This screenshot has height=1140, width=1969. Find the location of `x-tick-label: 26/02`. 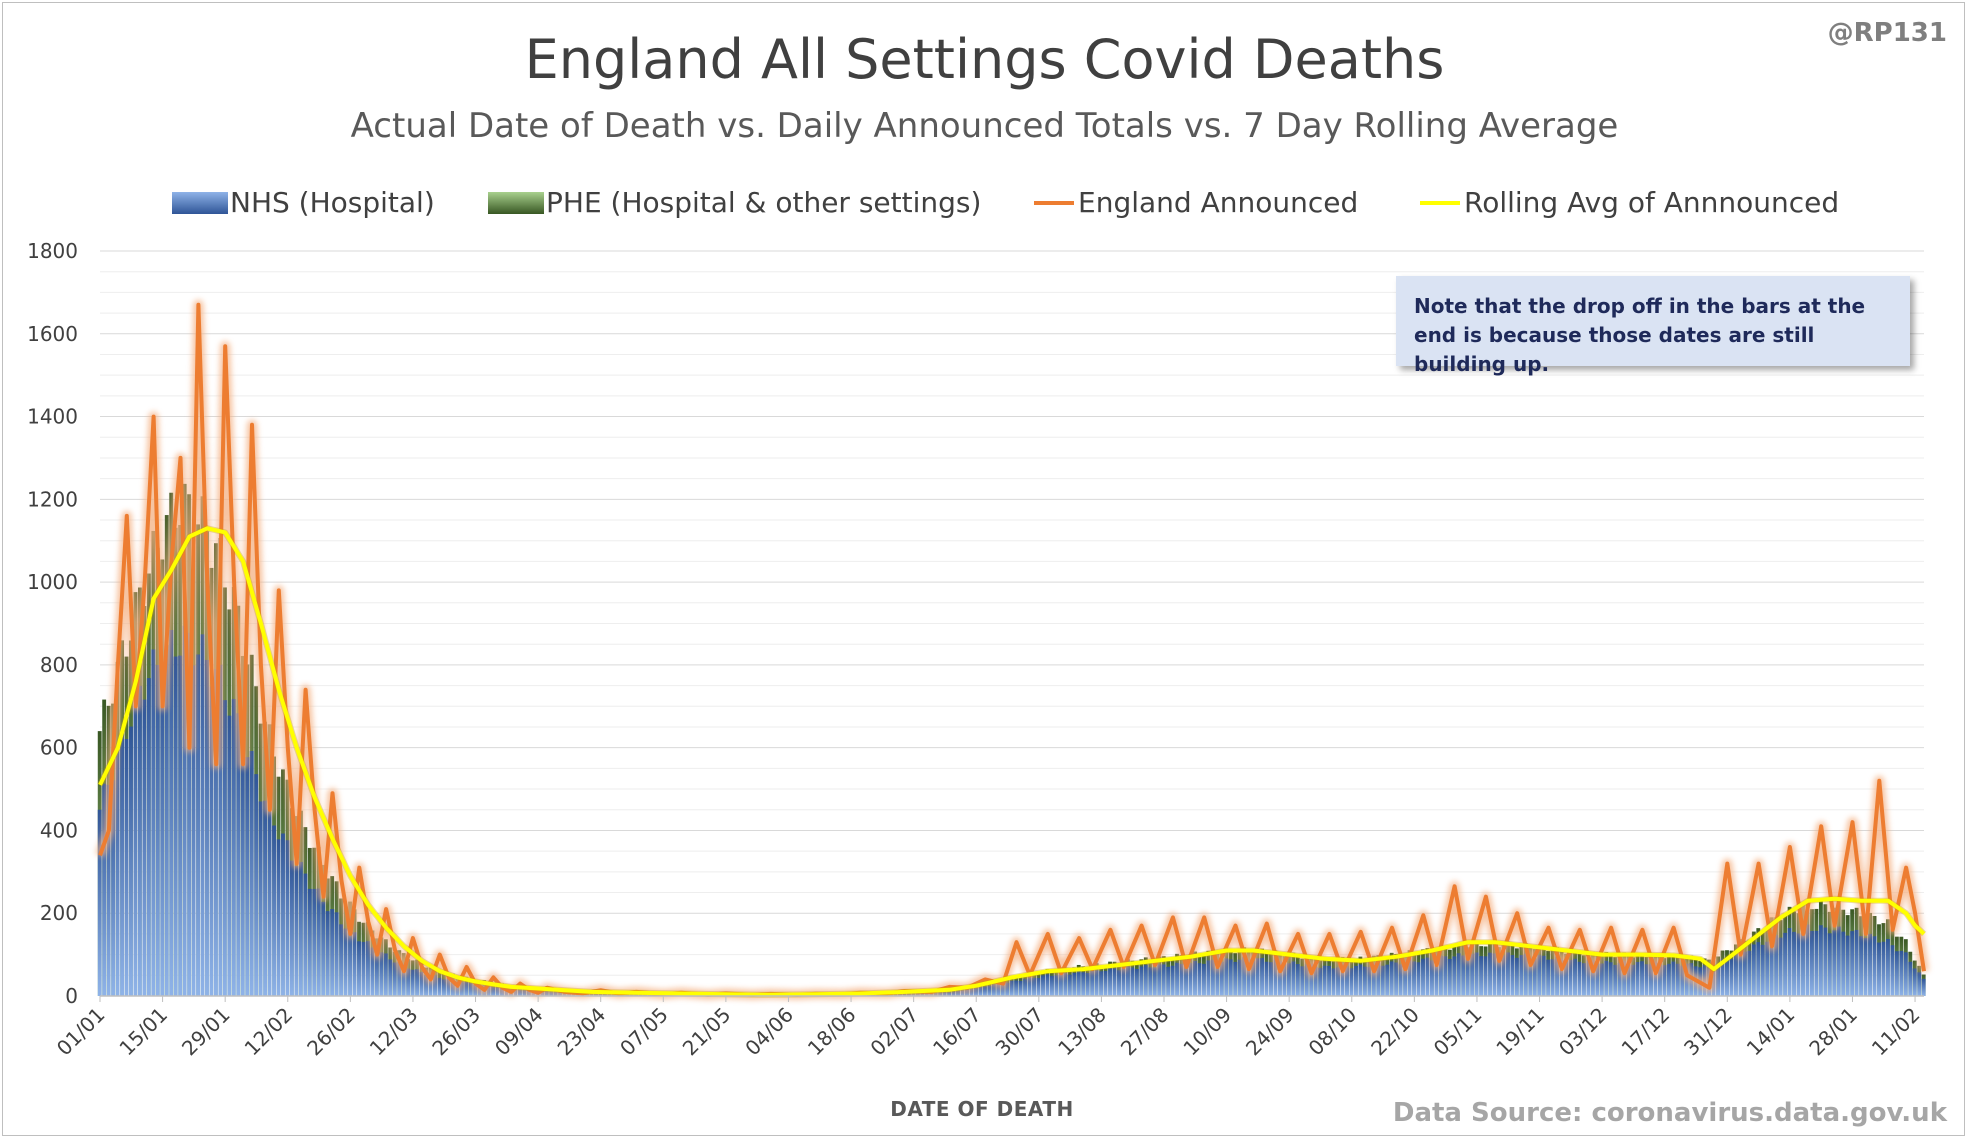

x-tick-label: 26/02 is located at coordinates (331, 1032).